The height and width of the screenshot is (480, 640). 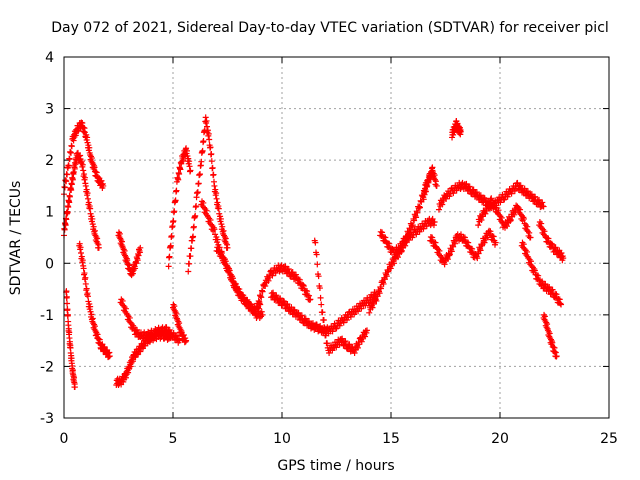 I want to click on y-tick-label: -2, so click(x=47, y=367).